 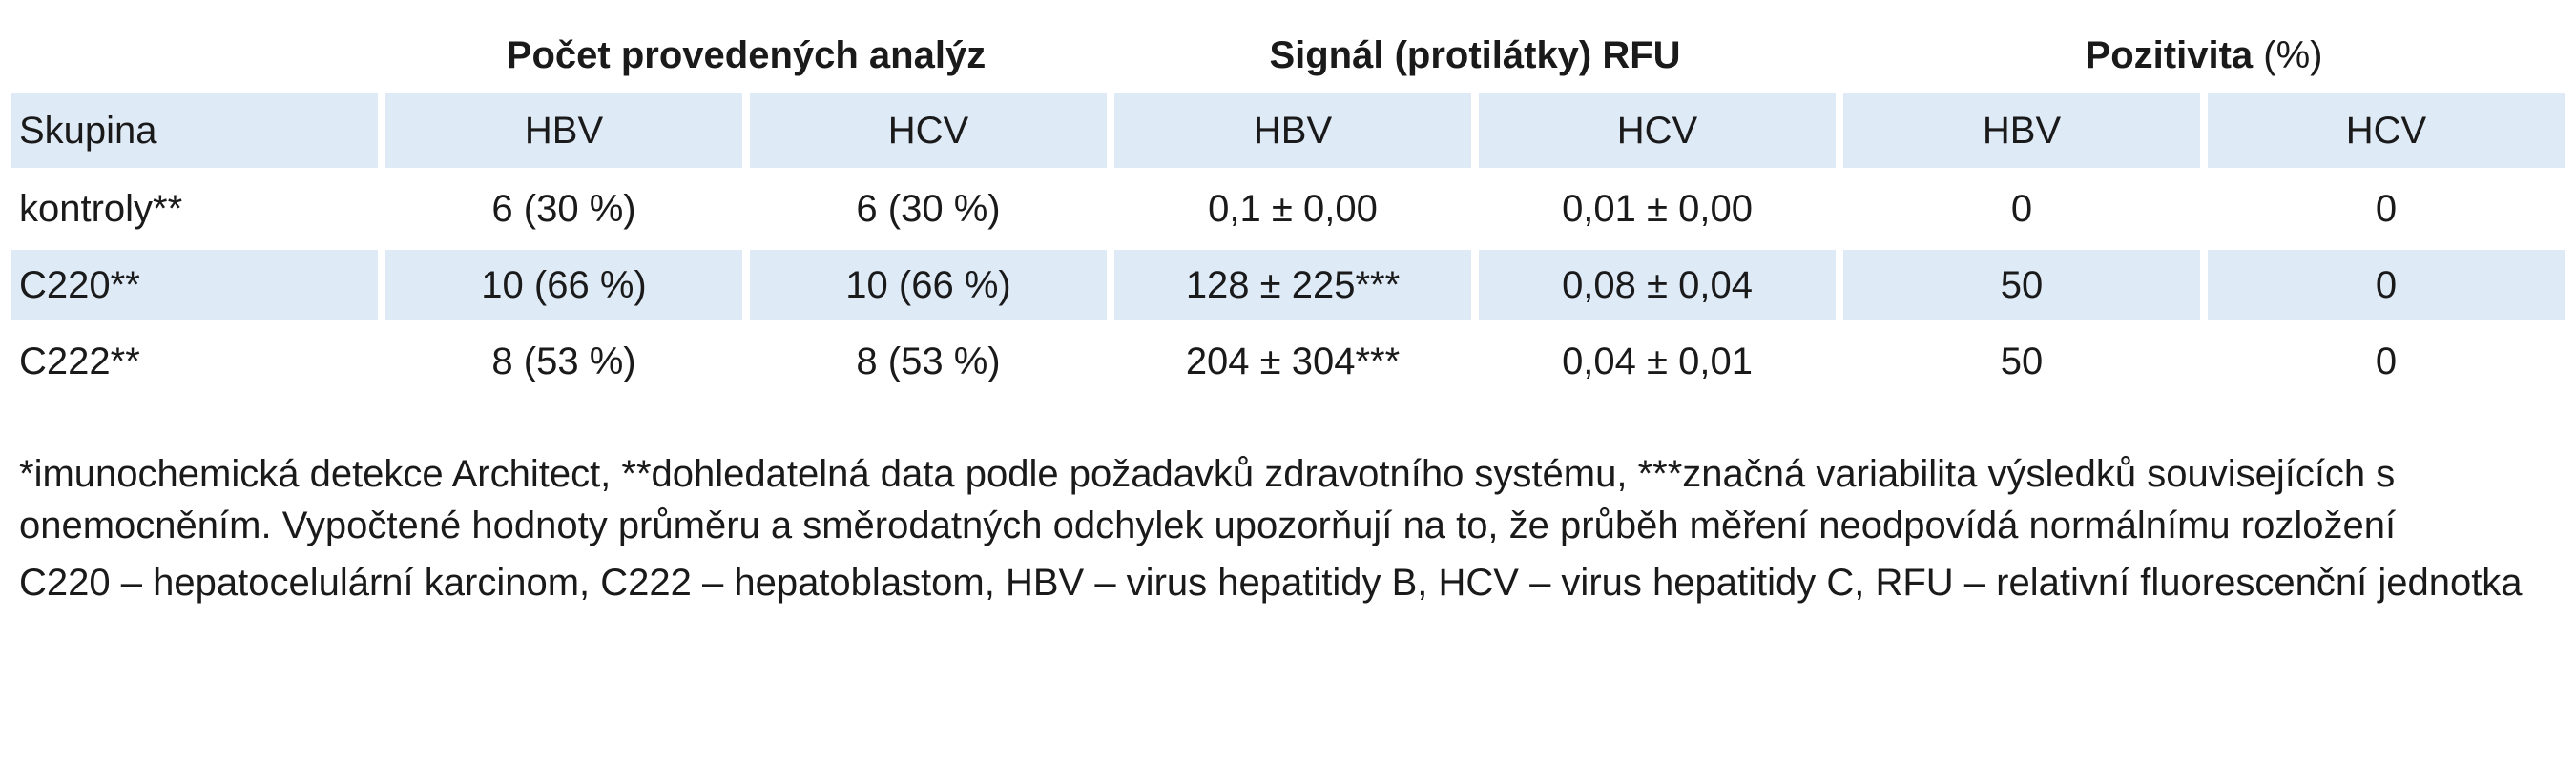 I want to click on column-header-positivity-hcv: HCV, so click(x=2387, y=130).